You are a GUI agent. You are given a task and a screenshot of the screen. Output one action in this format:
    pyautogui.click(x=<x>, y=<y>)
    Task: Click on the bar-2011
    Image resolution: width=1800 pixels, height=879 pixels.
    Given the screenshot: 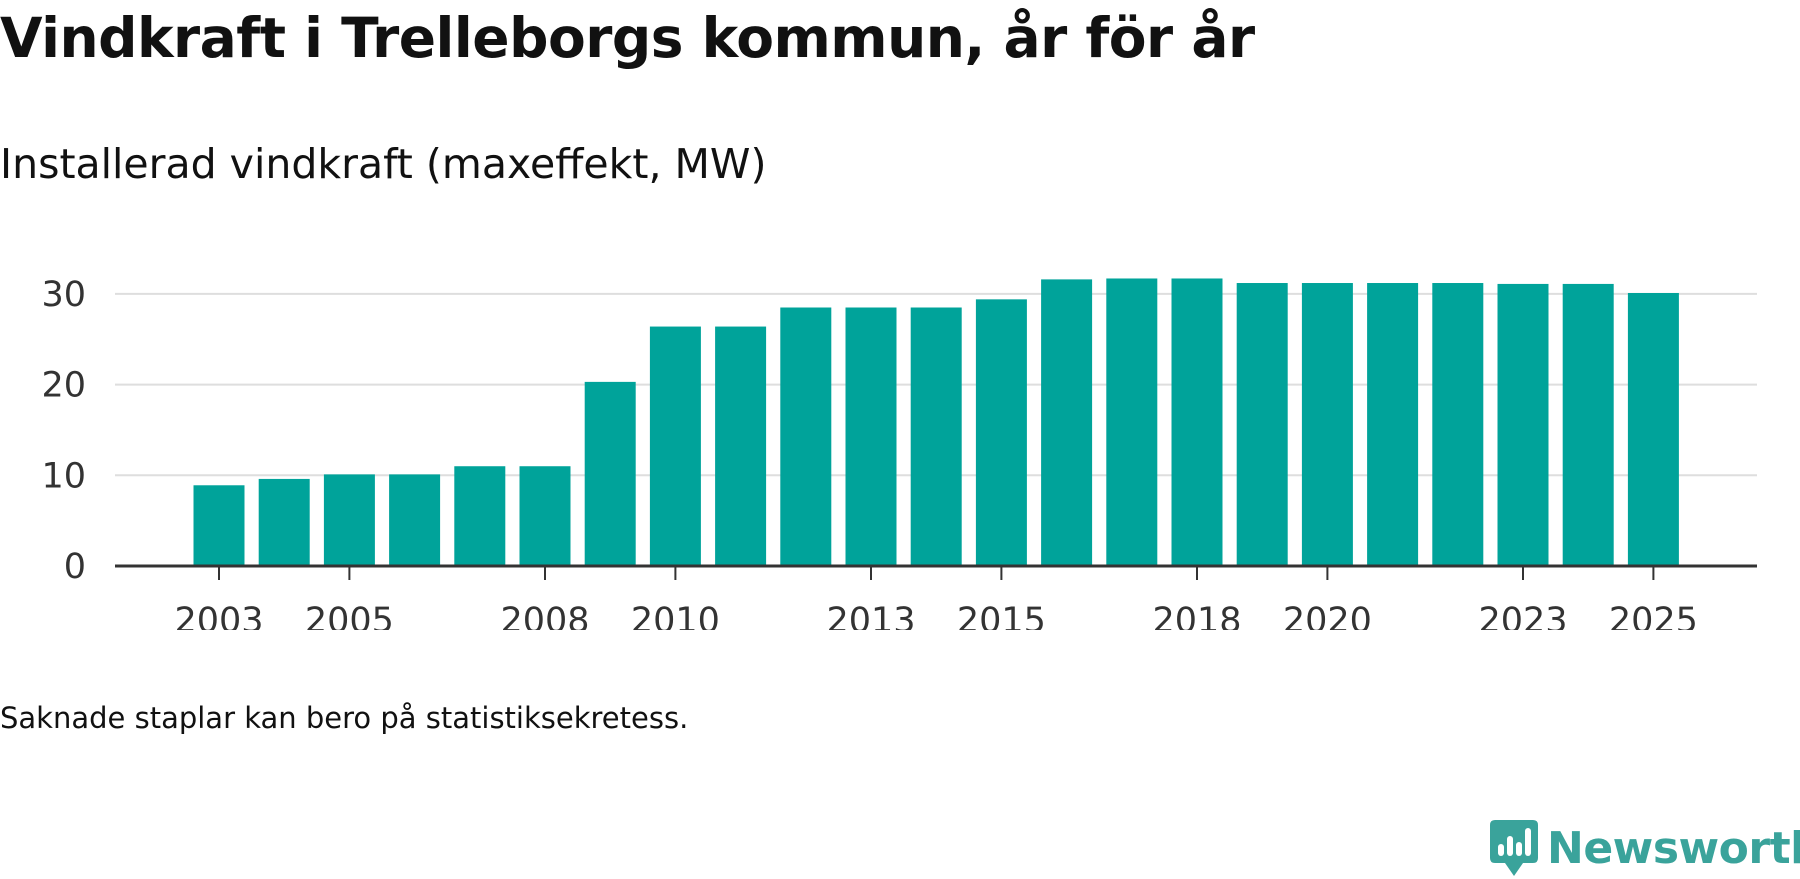 What is the action you would take?
    pyautogui.click(x=741, y=446)
    